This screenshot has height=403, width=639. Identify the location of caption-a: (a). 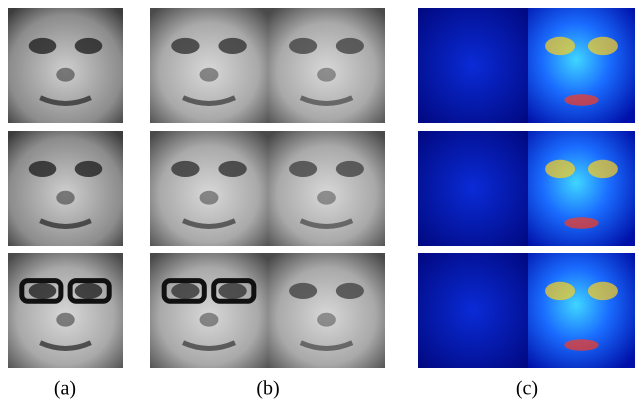
(65, 389).